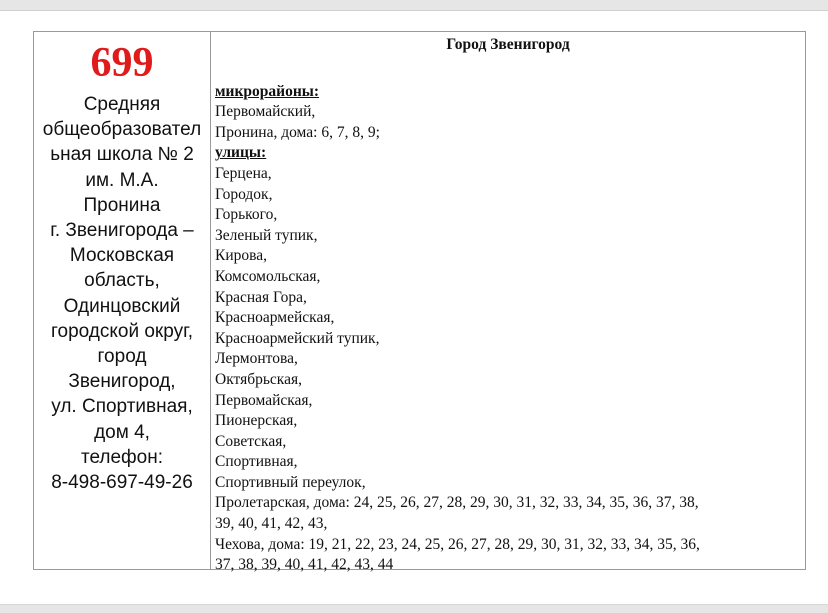  Describe the element at coordinates (122, 130) in the screenshot. I see `school-address-line: общеобразовател` at that location.